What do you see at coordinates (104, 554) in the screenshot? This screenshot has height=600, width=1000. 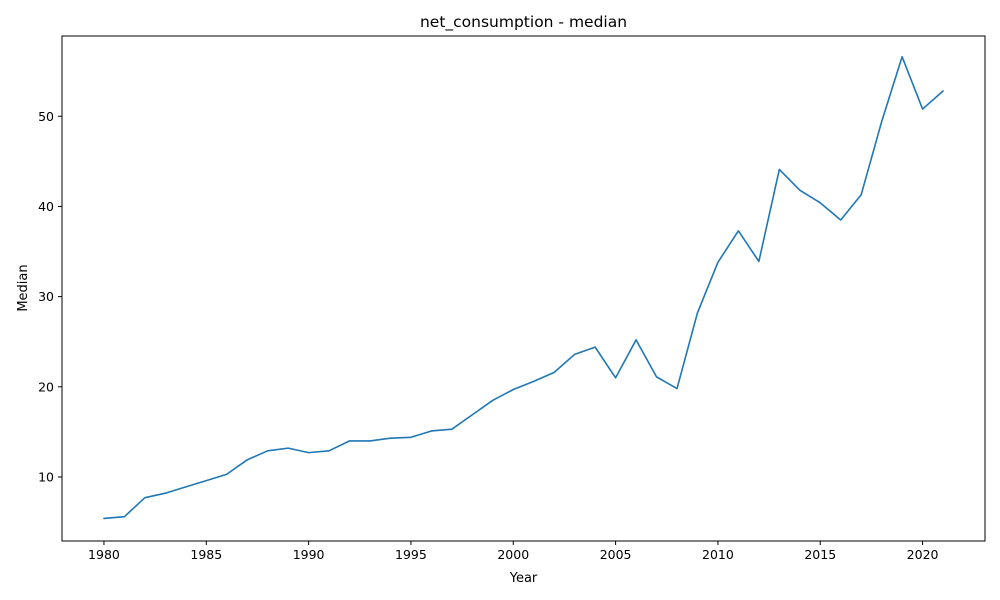 I see `x-tick-label-1980: 1980` at bounding box center [104, 554].